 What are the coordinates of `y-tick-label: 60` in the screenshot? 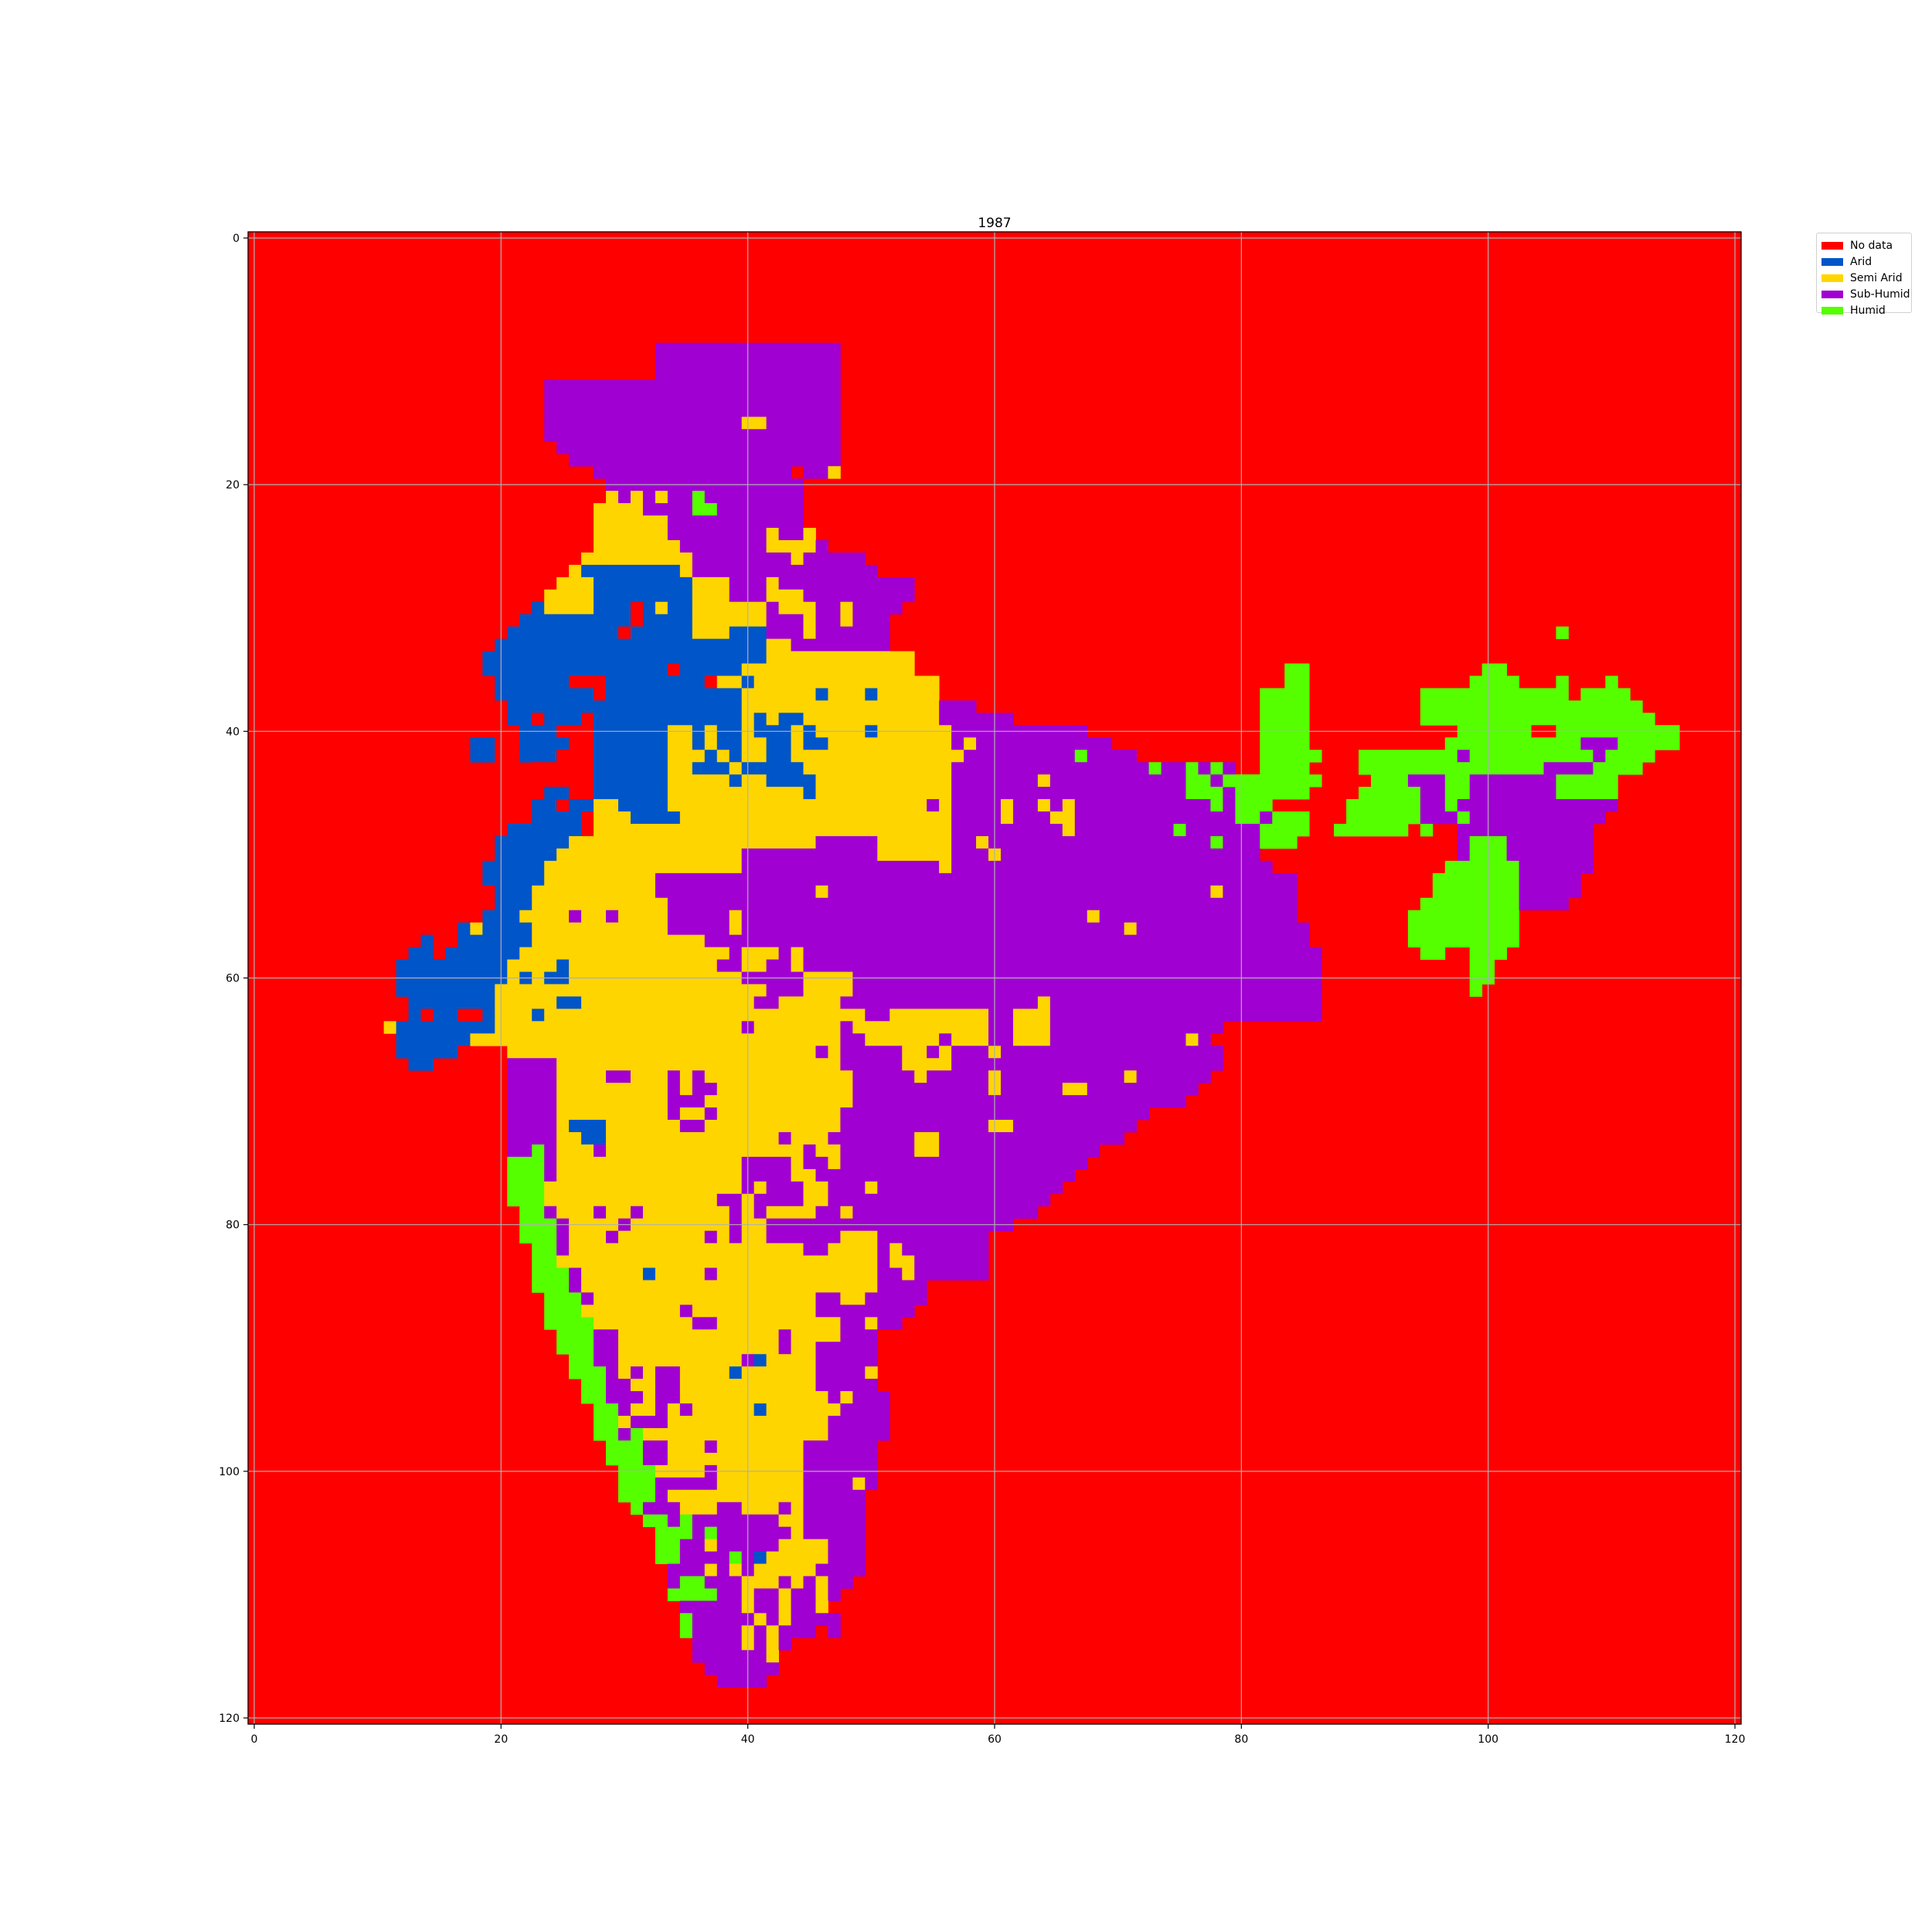 It's located at (233, 979).